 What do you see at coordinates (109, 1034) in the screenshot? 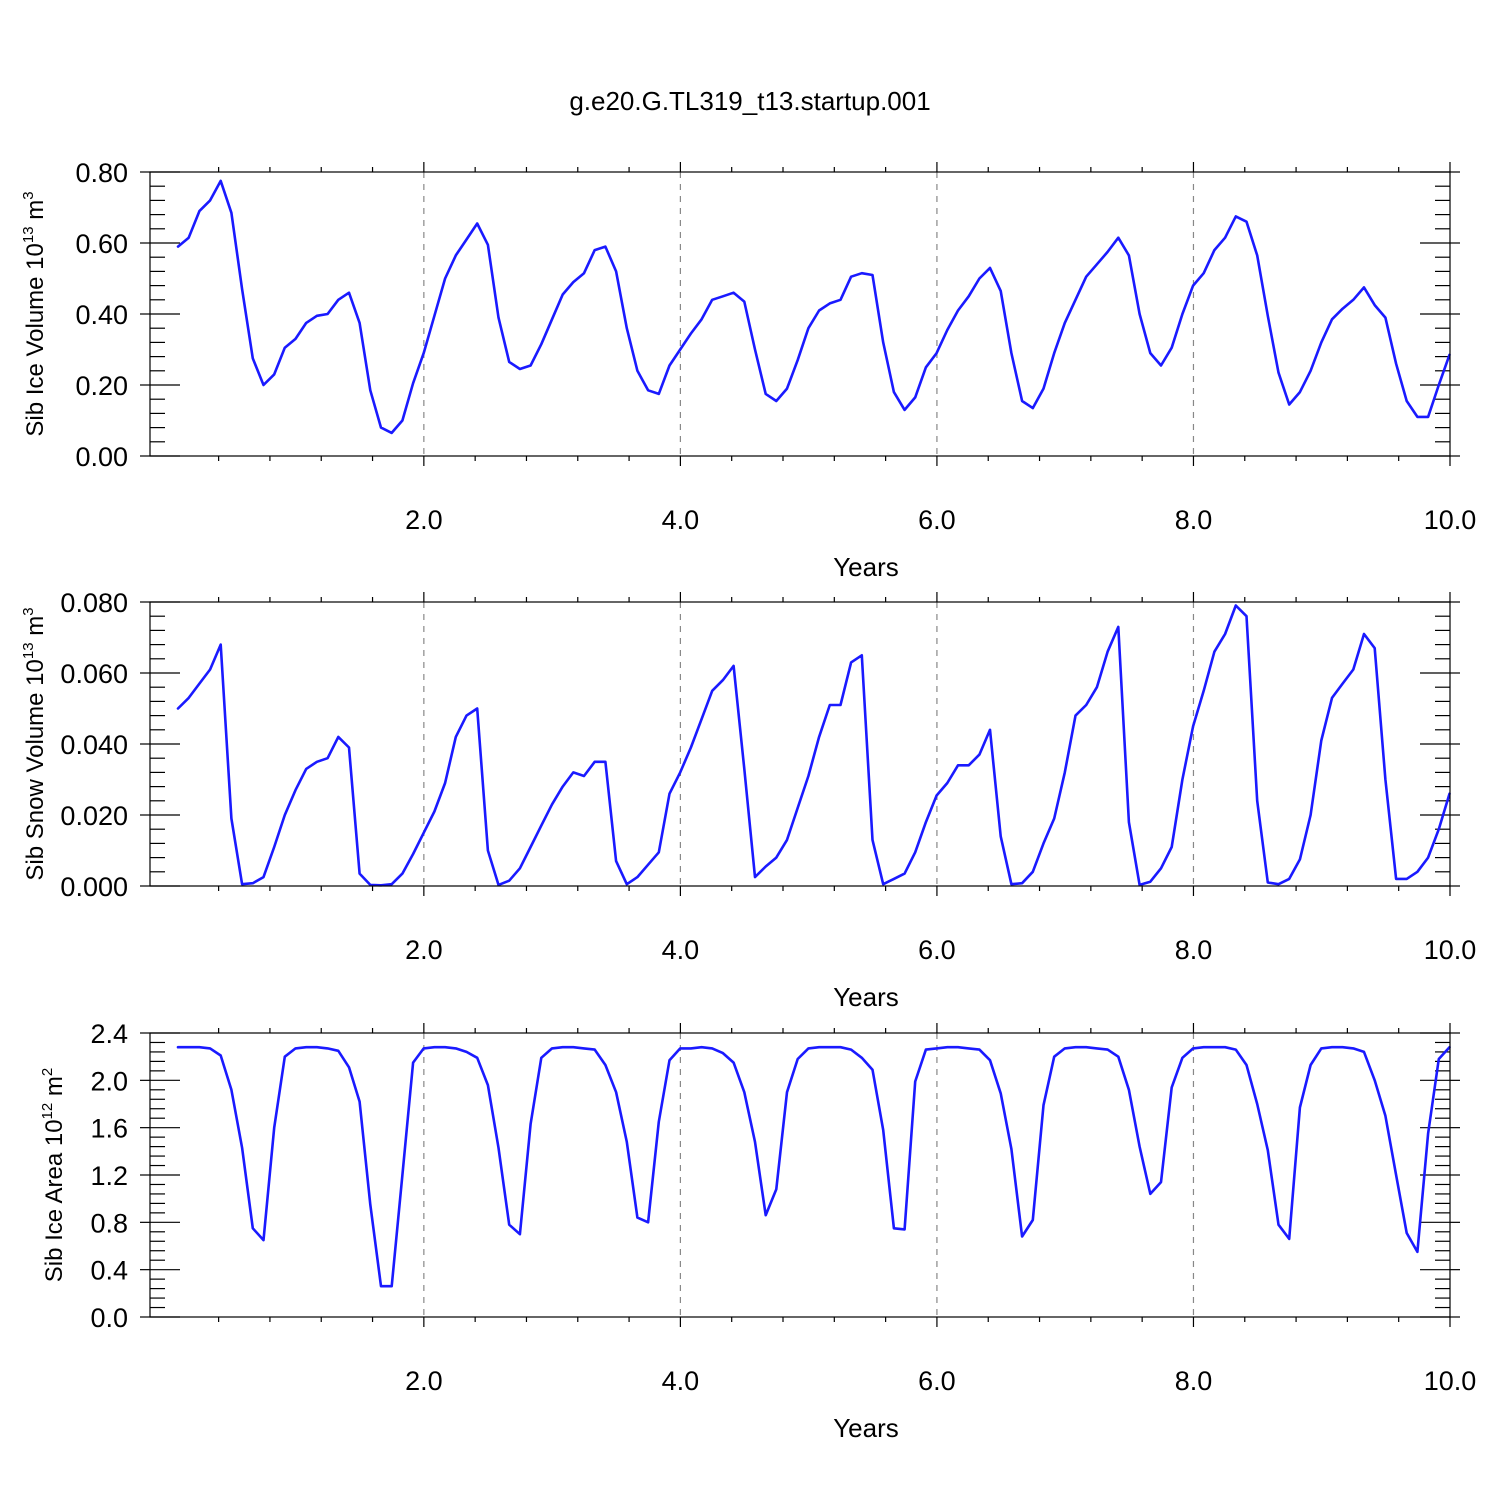
I see `y-tick-label: 2.4` at bounding box center [109, 1034].